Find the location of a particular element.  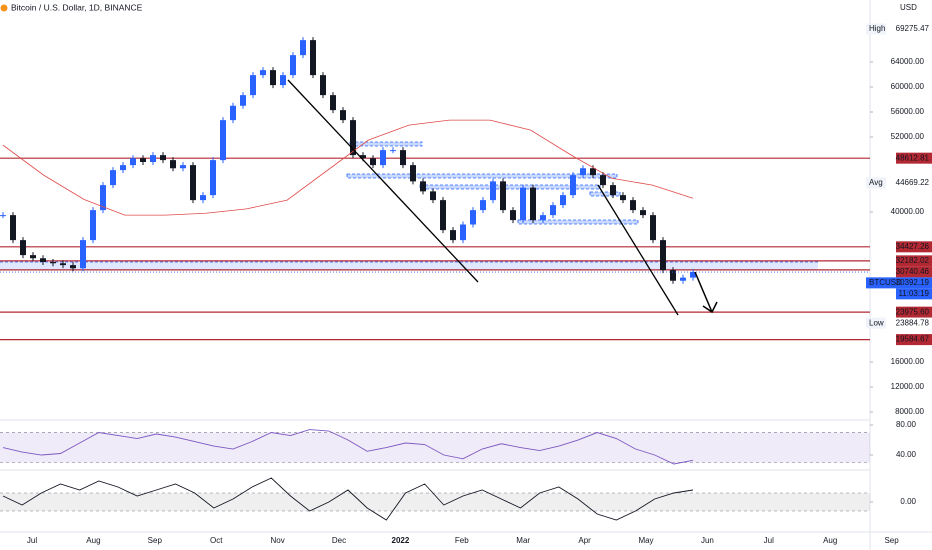

price-tag: Avg is located at coordinates (876, 182).